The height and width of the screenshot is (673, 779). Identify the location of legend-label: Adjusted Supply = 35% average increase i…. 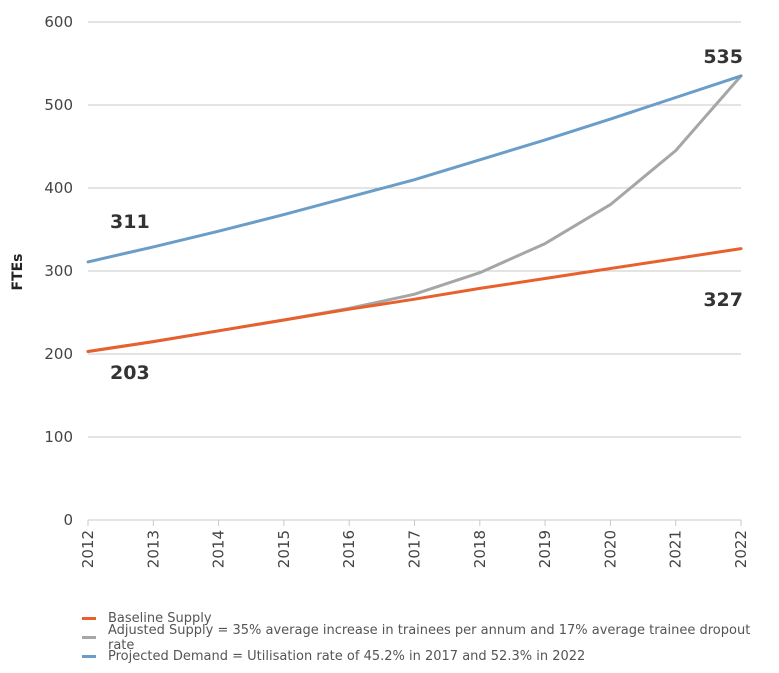
(429, 637).